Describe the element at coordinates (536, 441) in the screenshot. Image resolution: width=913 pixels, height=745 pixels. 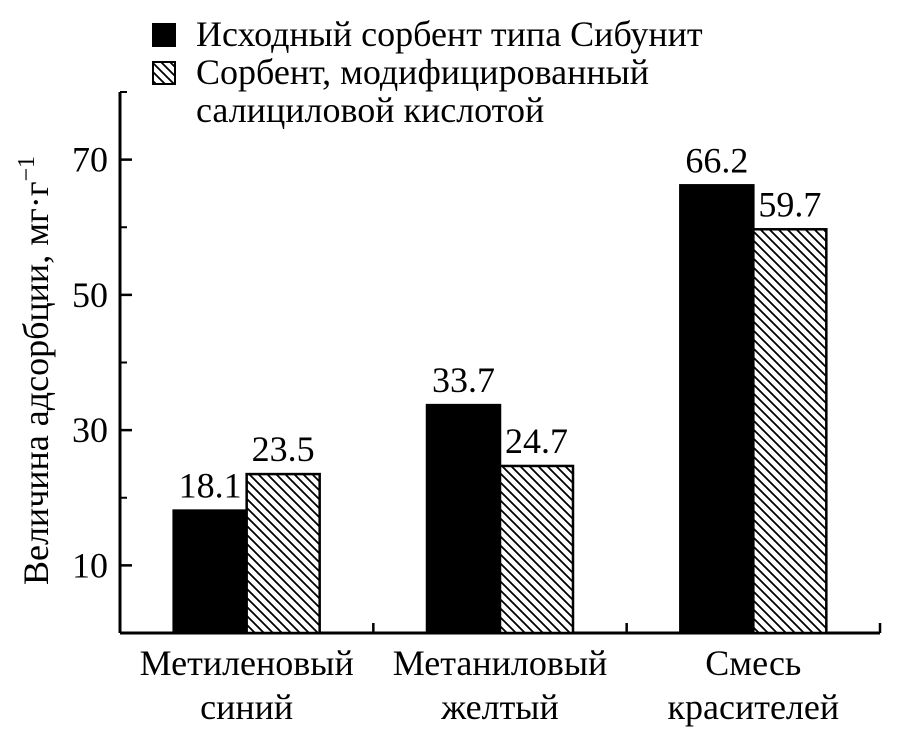
I see `data-label: 24.7` at that location.